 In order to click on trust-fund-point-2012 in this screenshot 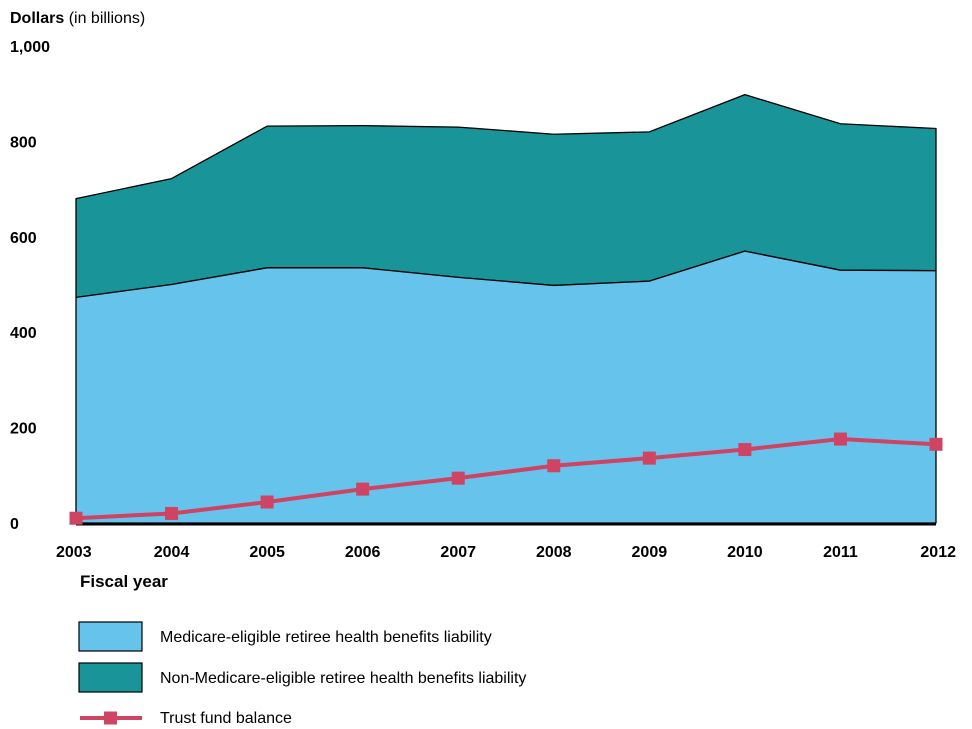, I will do `click(936, 444)`.